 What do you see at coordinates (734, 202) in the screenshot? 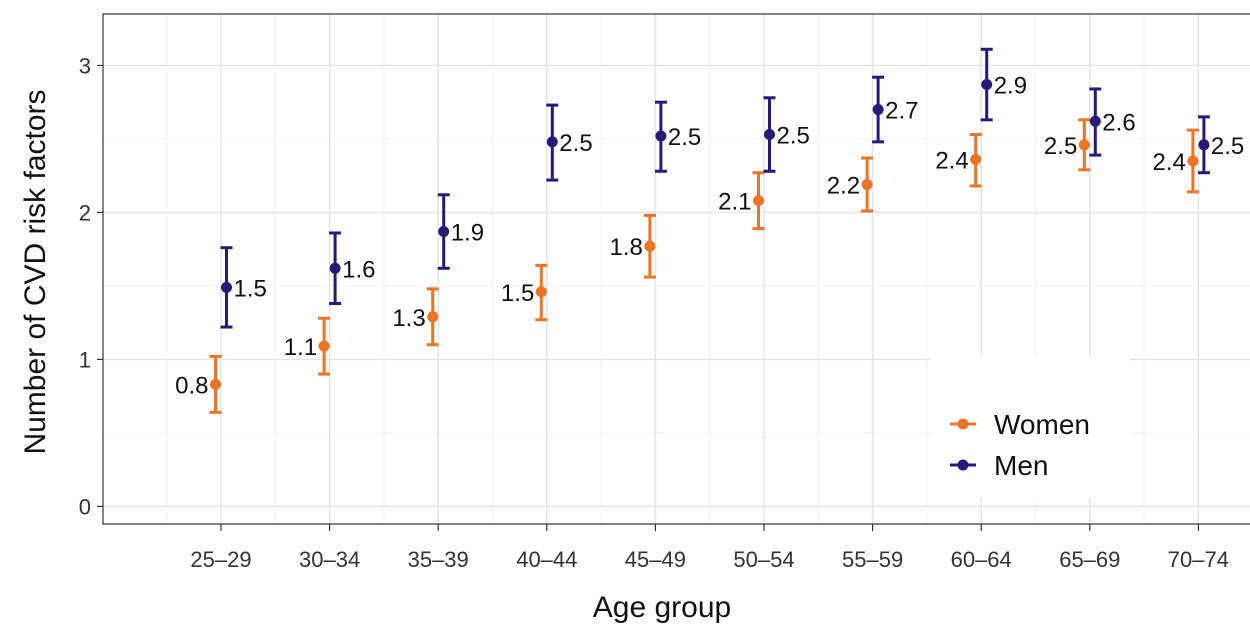
I see `data-label: 2.1` at bounding box center [734, 202].